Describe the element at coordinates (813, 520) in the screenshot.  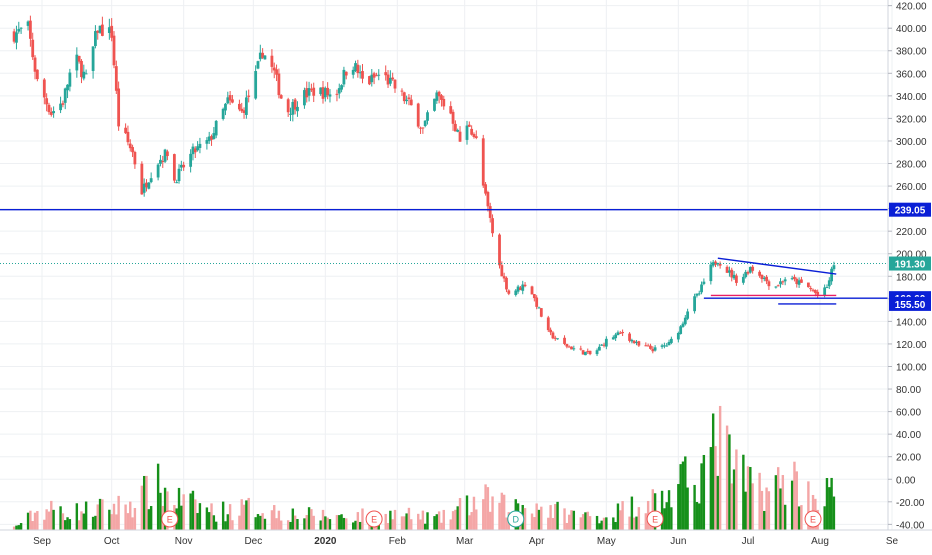
I see `event-marker-label: E` at that location.